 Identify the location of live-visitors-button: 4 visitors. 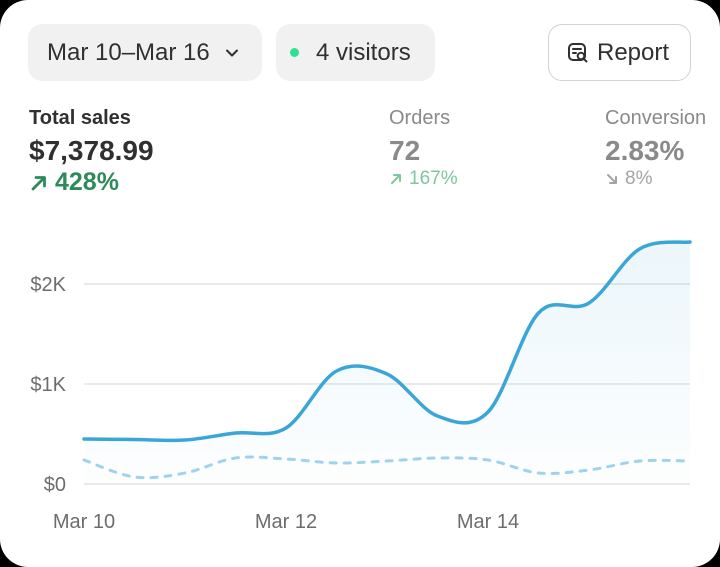
(355, 52).